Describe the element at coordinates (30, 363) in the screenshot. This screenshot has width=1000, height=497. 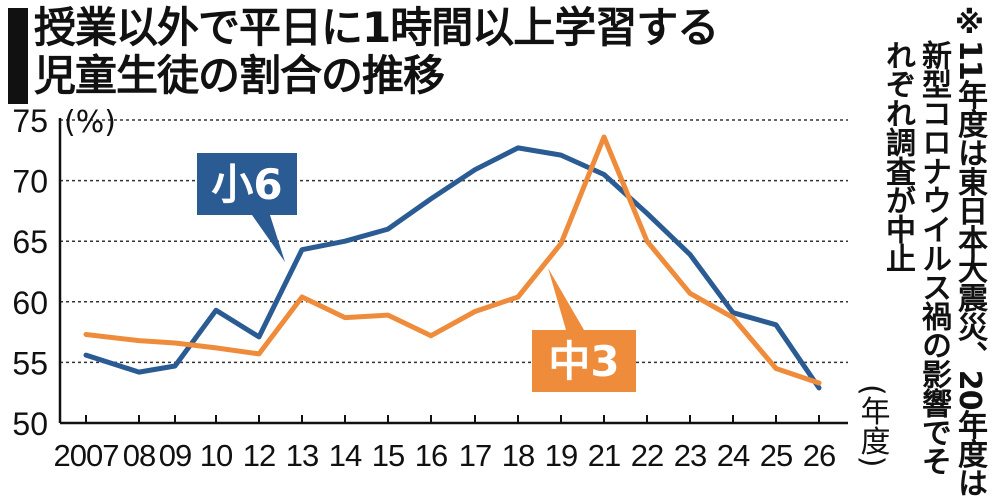
I see `y-tick-55: 55` at that location.